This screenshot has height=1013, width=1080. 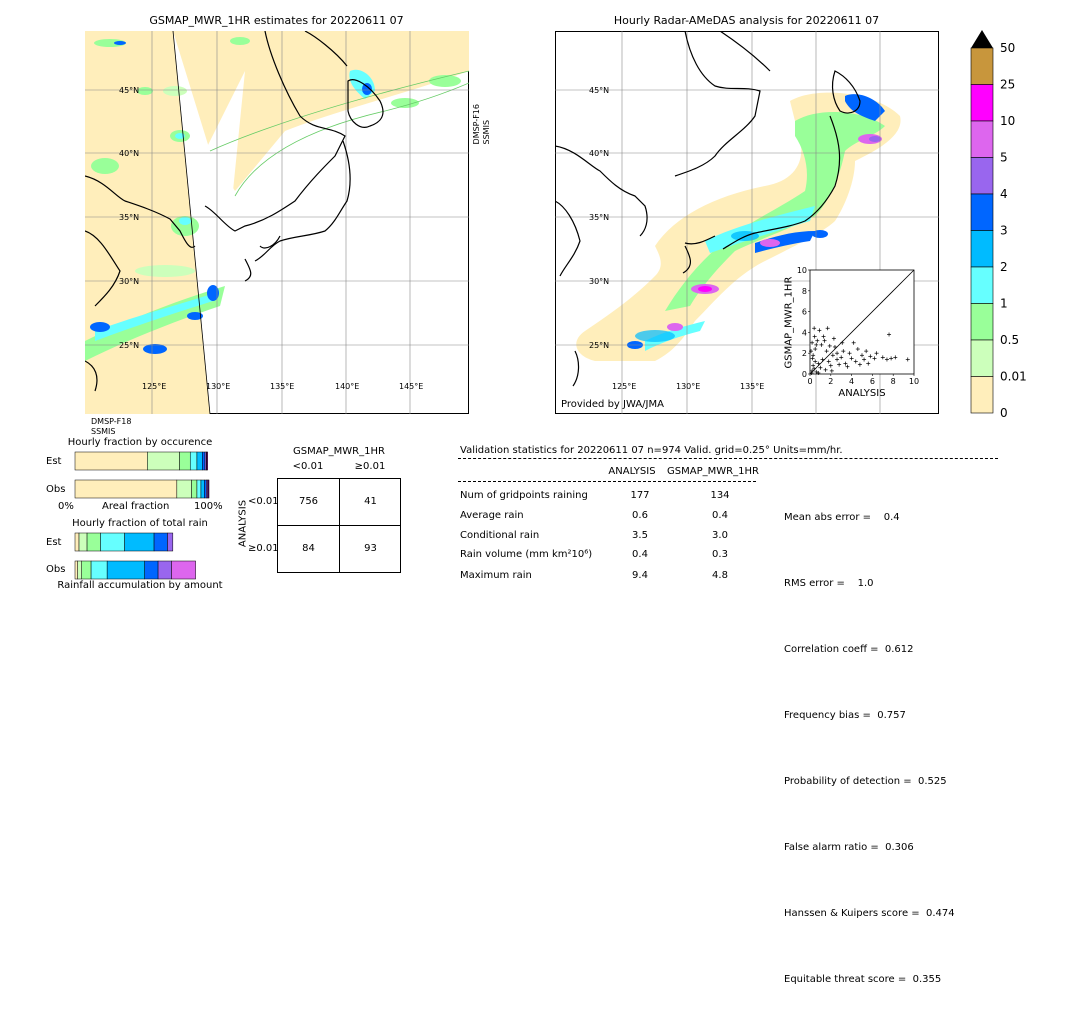 I want to click on right-lat-label: 35°N, so click(x=599, y=217).